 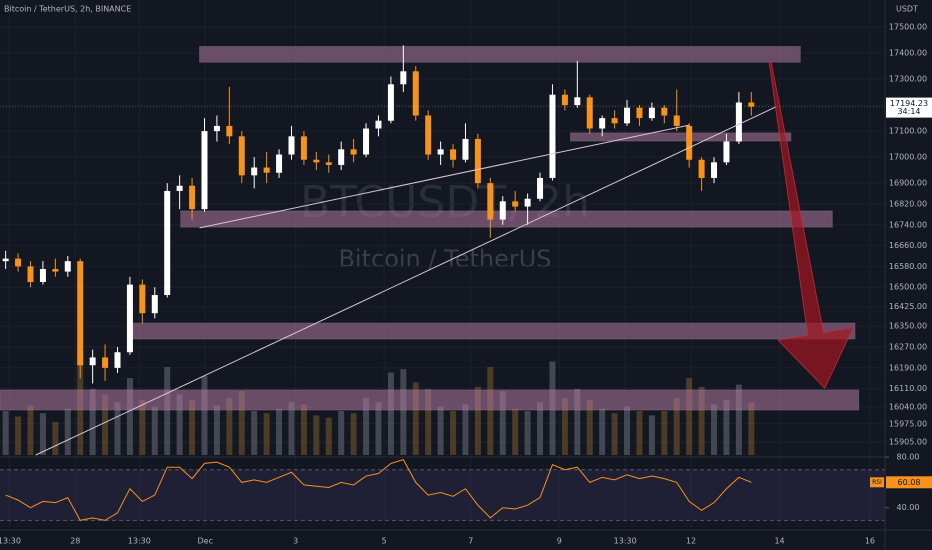 I want to click on rsi-line, so click(x=378, y=490).